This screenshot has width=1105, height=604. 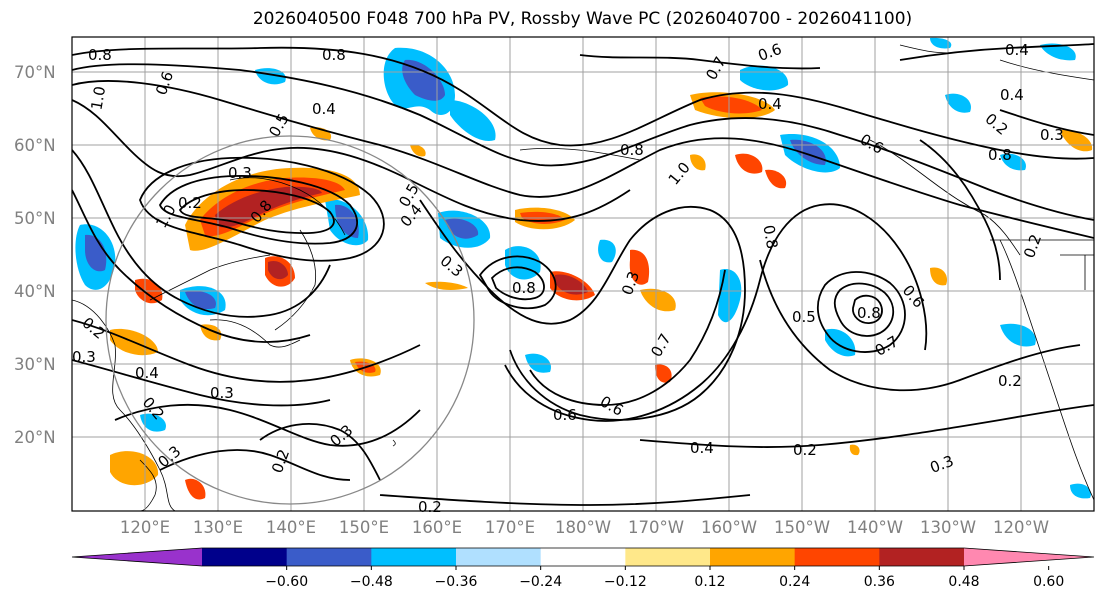 I want to click on lat-tick-label: 30°N, so click(x=35, y=364).